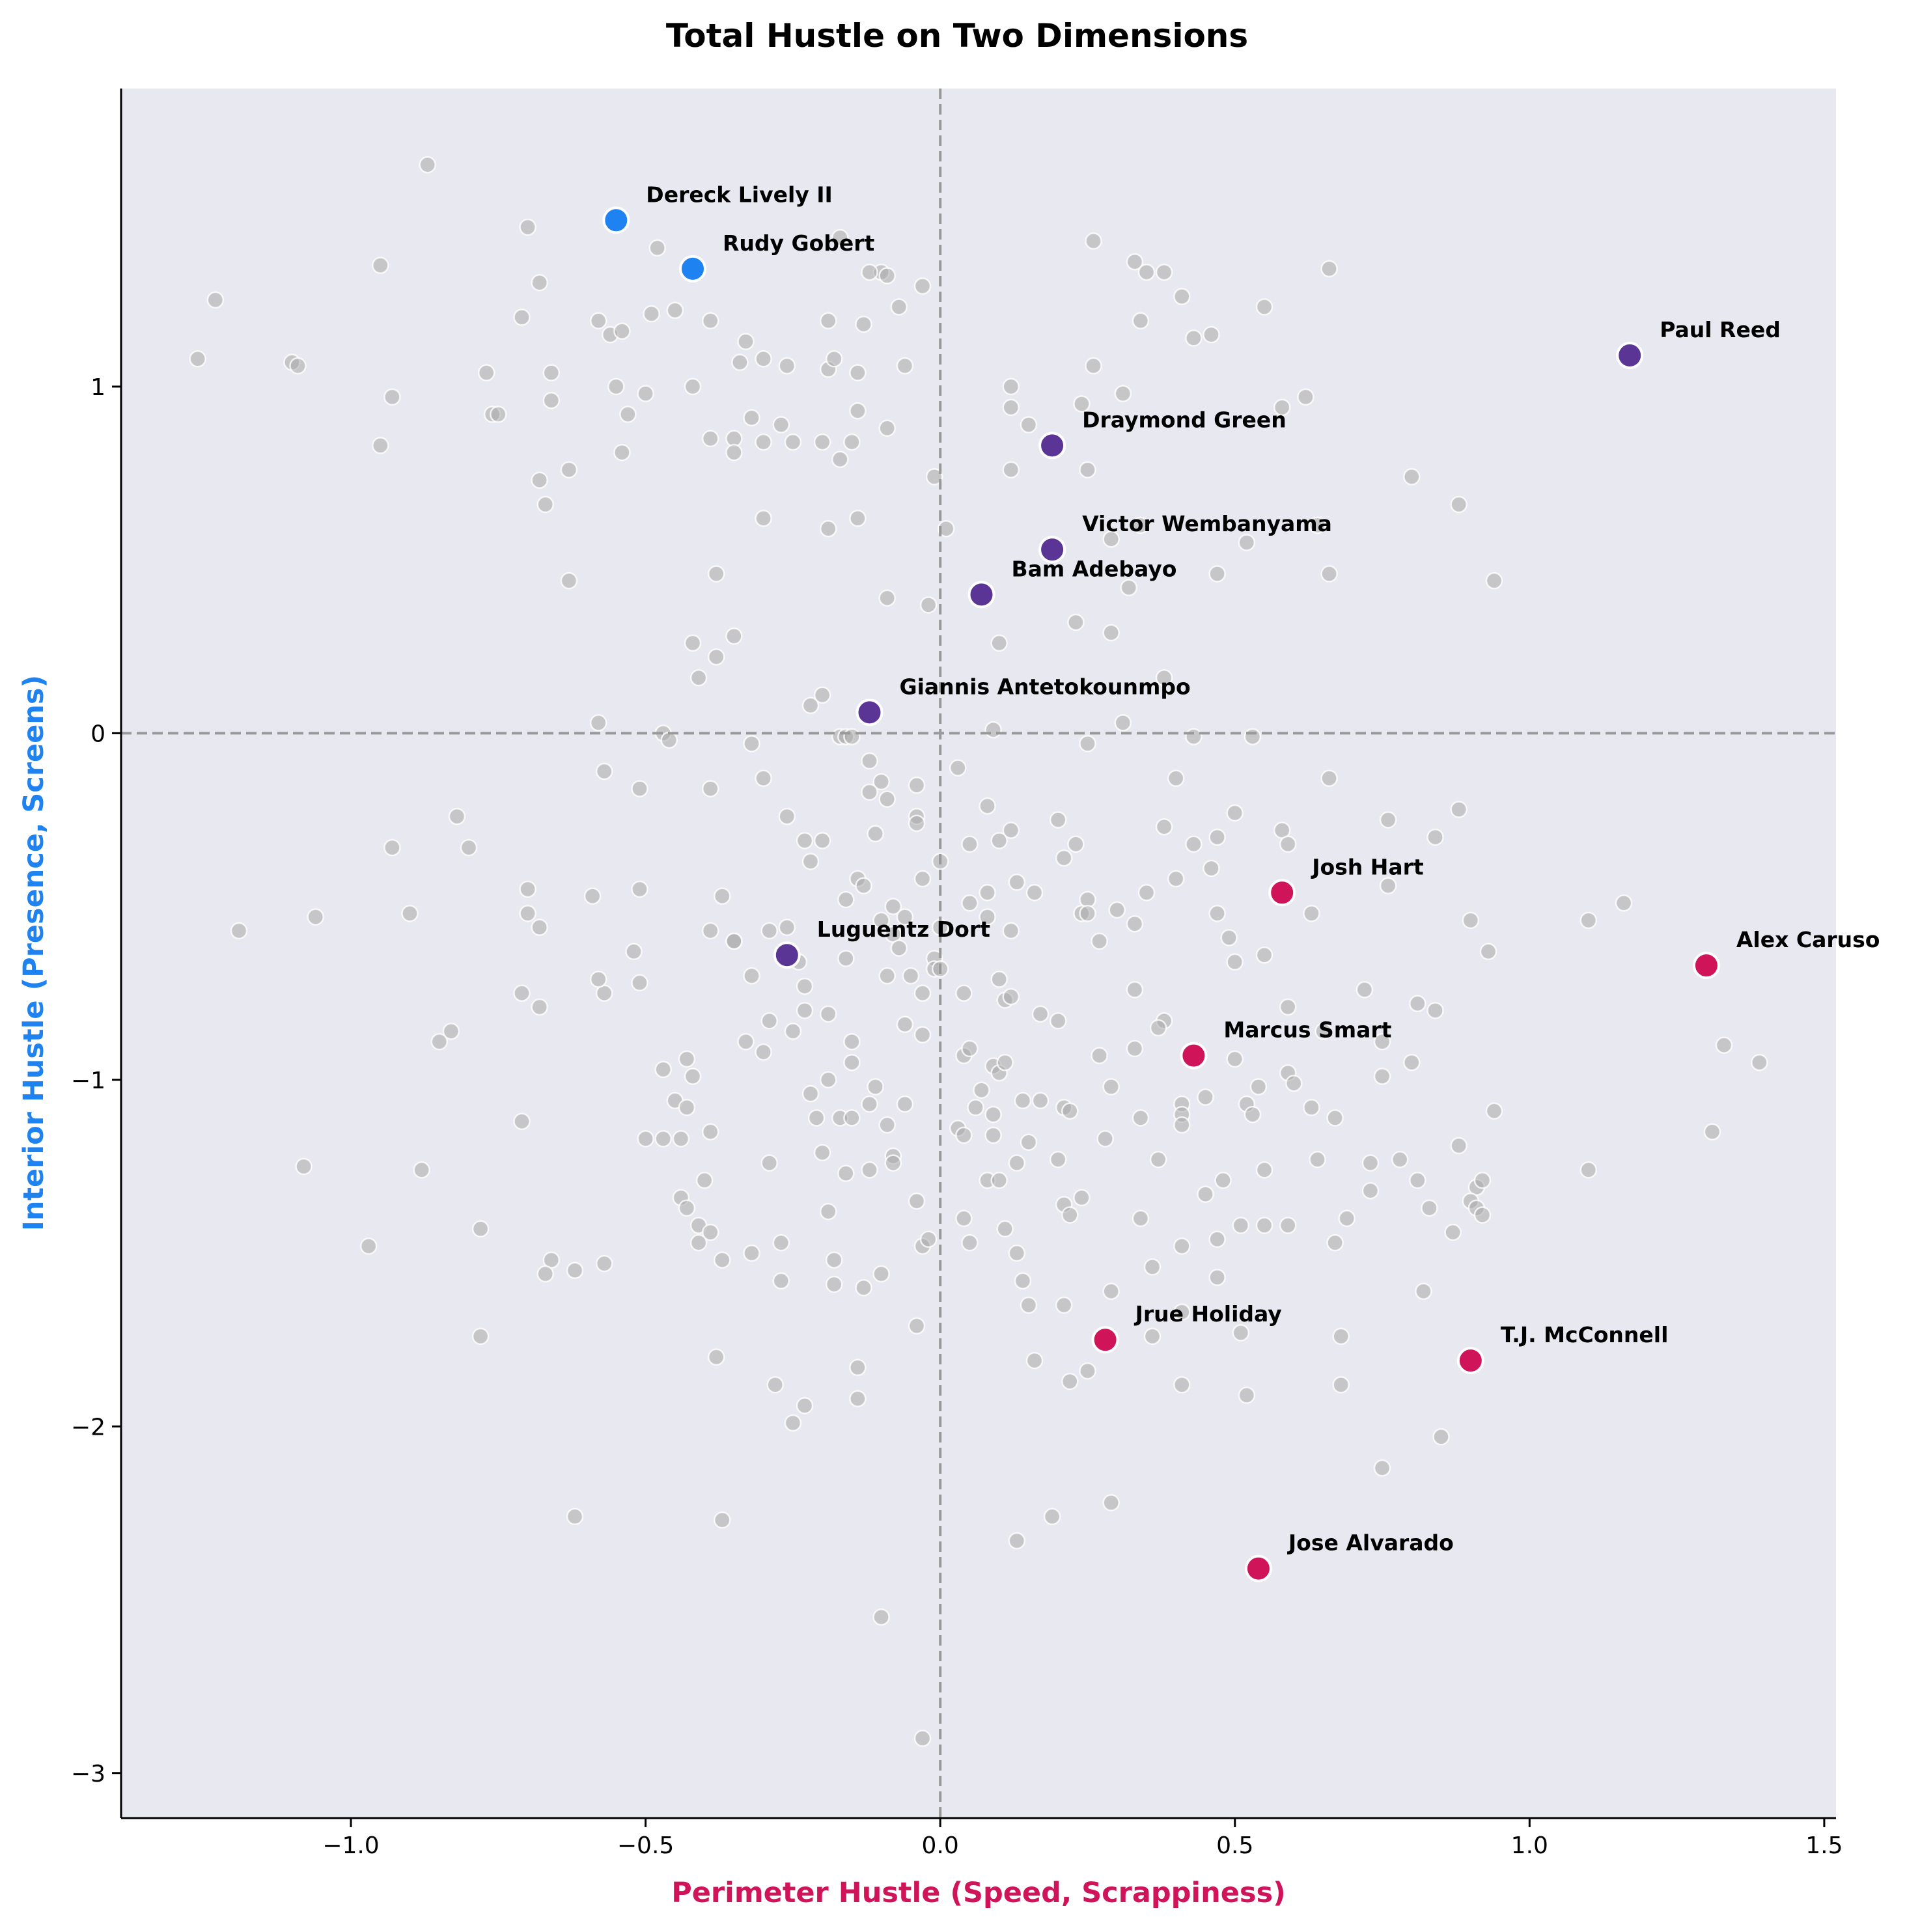 This screenshot has width=1920, height=1932. I want to click on x-tick-label: 0.5, so click(1234, 1845).